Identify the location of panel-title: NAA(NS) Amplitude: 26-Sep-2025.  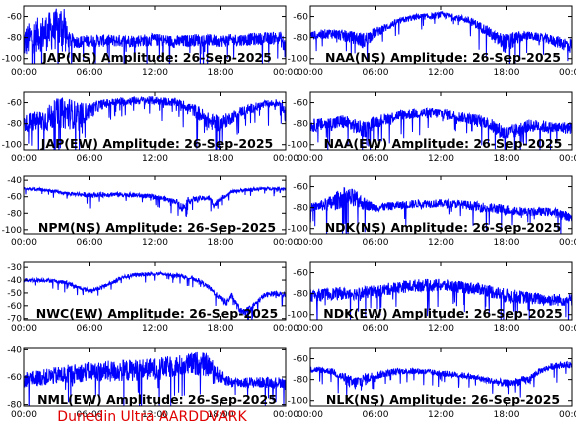
(443, 57).